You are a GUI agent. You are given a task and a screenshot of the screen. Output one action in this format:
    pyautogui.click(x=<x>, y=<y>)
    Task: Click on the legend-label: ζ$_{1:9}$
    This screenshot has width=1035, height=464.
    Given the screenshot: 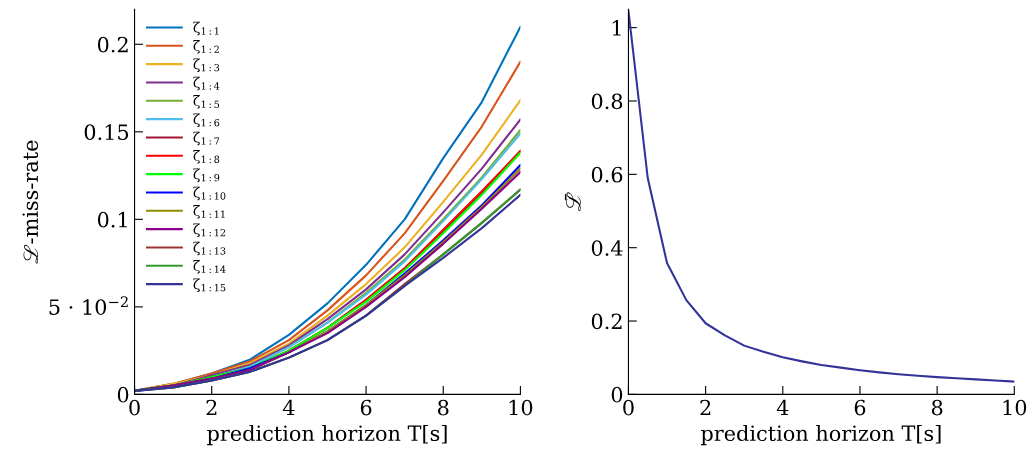 What is the action you would take?
    pyautogui.click(x=206, y=175)
    